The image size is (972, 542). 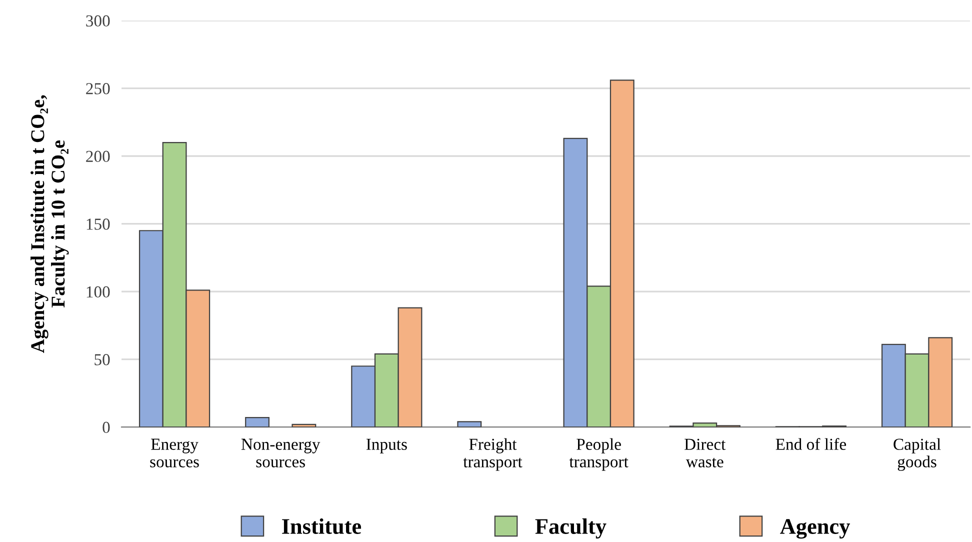 I want to click on y-tick-label: 200, so click(x=98, y=156).